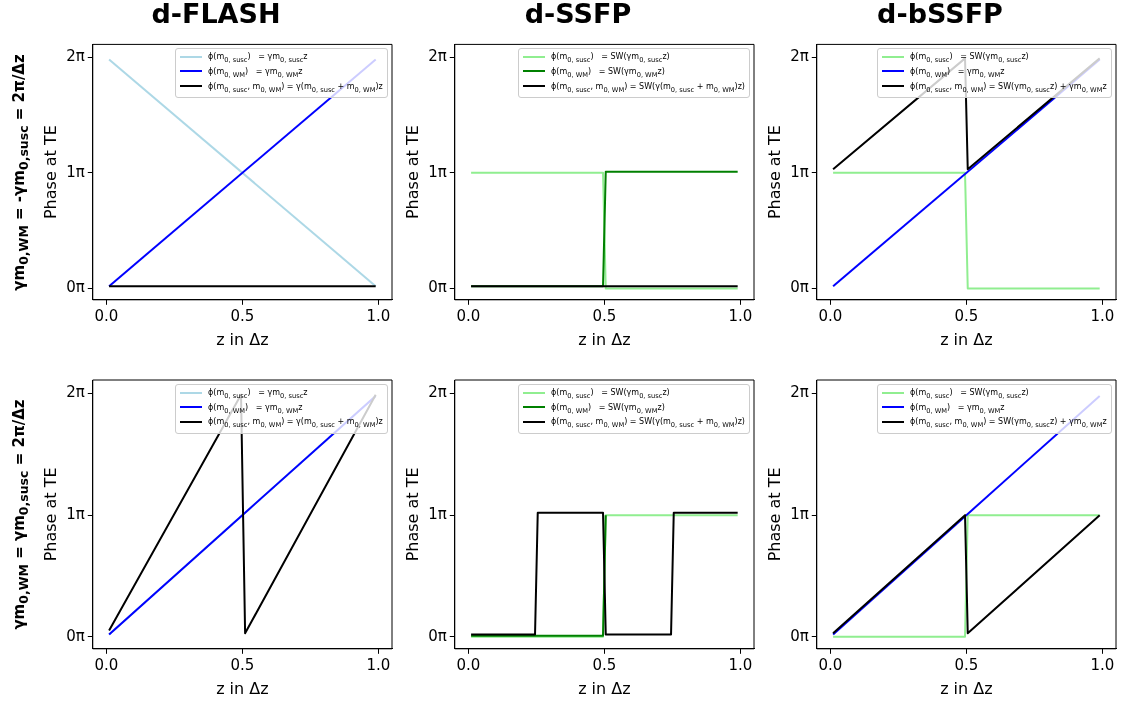 This screenshot has width=1133, height=701. What do you see at coordinates (578, 15) in the screenshot?
I see `chart-title: d-SSFP` at bounding box center [578, 15].